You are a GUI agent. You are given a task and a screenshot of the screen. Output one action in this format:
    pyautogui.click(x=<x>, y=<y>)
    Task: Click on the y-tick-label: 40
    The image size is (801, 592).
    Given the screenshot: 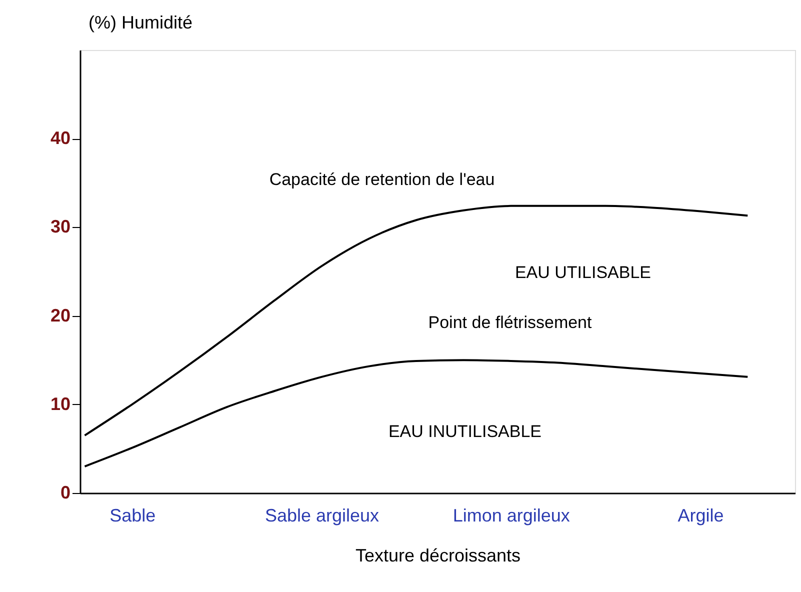 What is the action you would take?
    pyautogui.click(x=60, y=138)
    